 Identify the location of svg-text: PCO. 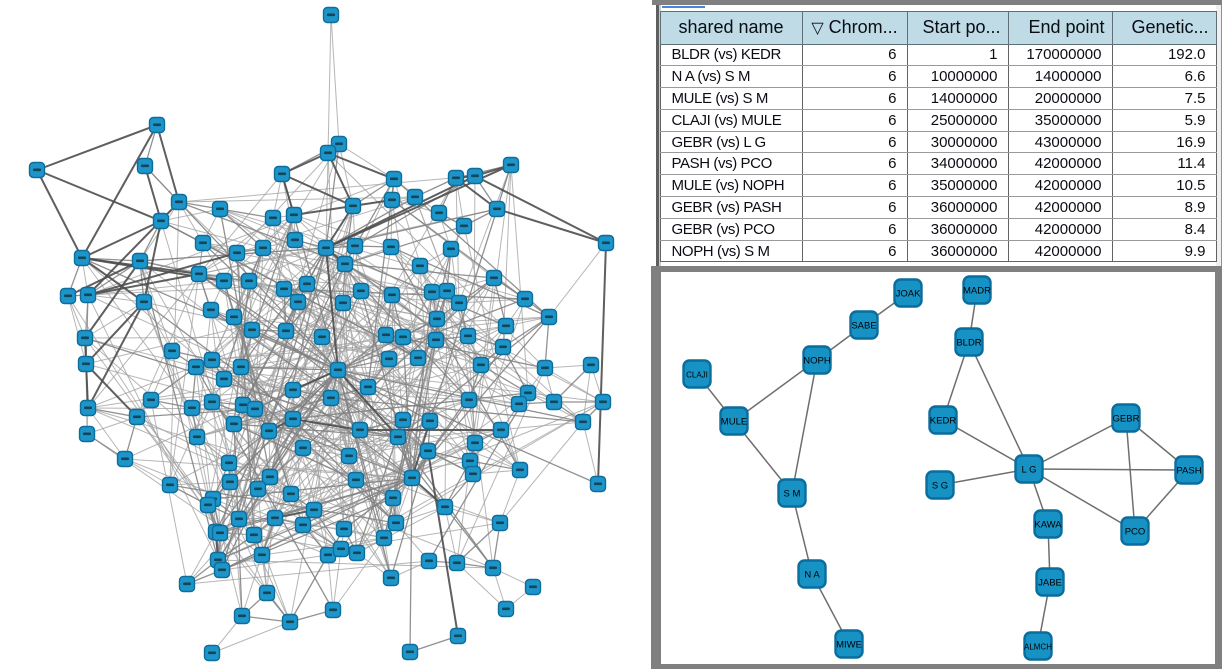
(1135, 531).